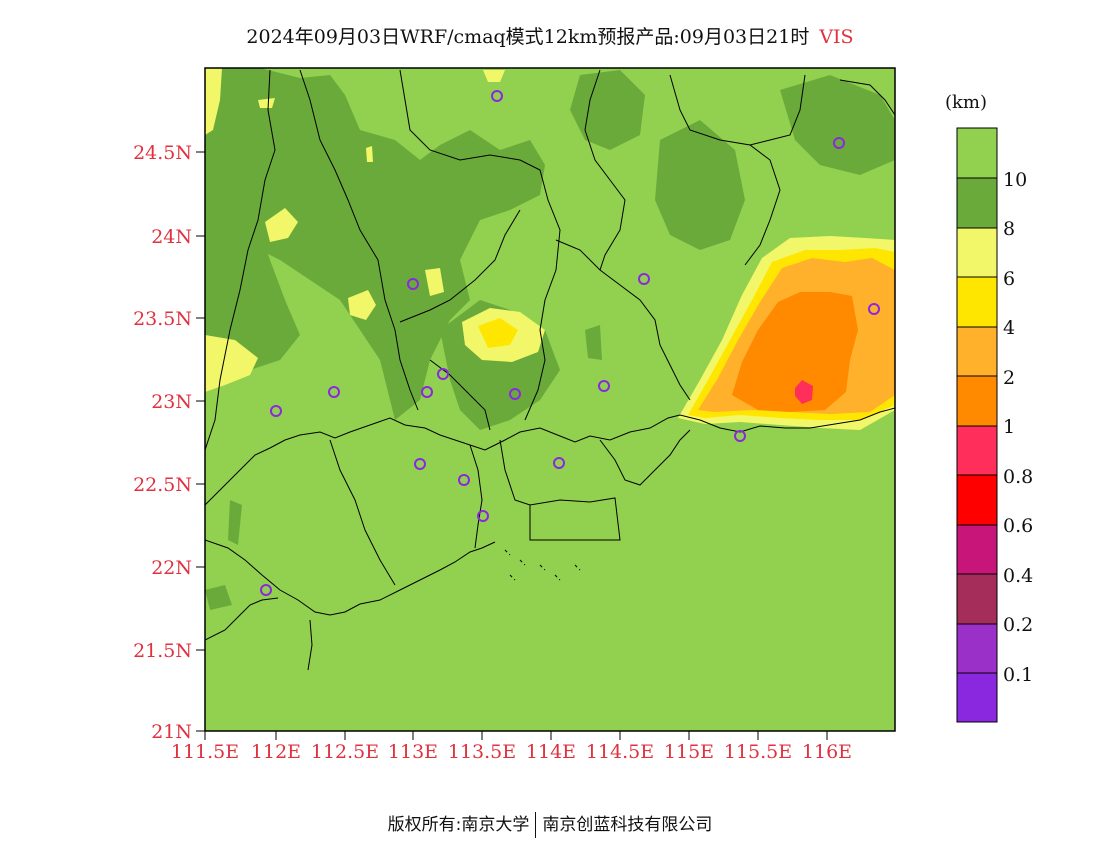 The height and width of the screenshot is (850, 1100). What do you see at coordinates (375, 230) in the screenshot?
I see `band-6-8km` at bounding box center [375, 230].